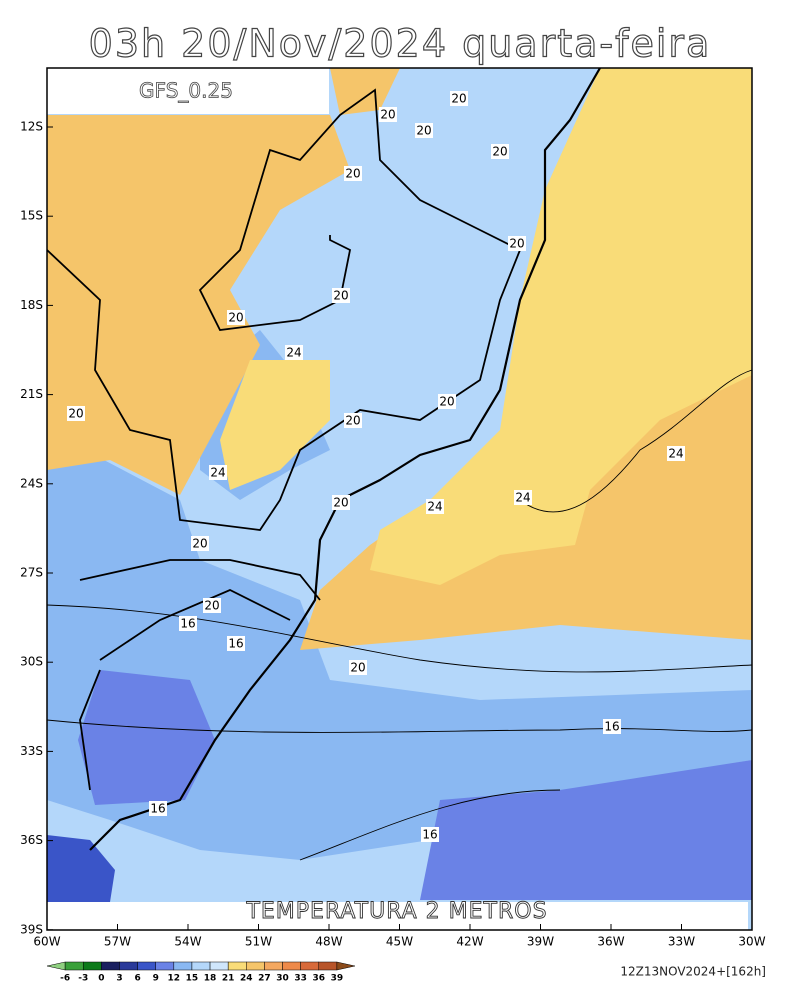 This screenshot has width=800, height=1000. What do you see at coordinates (174, 979) in the screenshot?
I see `colorbar-label: 12` at bounding box center [174, 979].